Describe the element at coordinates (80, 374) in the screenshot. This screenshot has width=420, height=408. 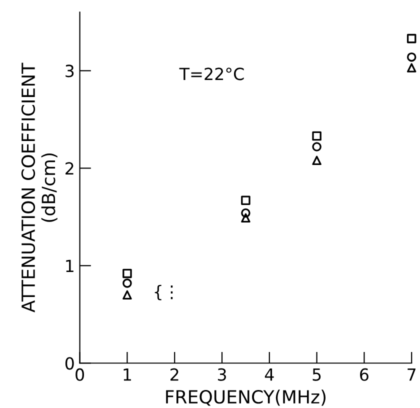
I see `x-tick-label: 0` at that location.